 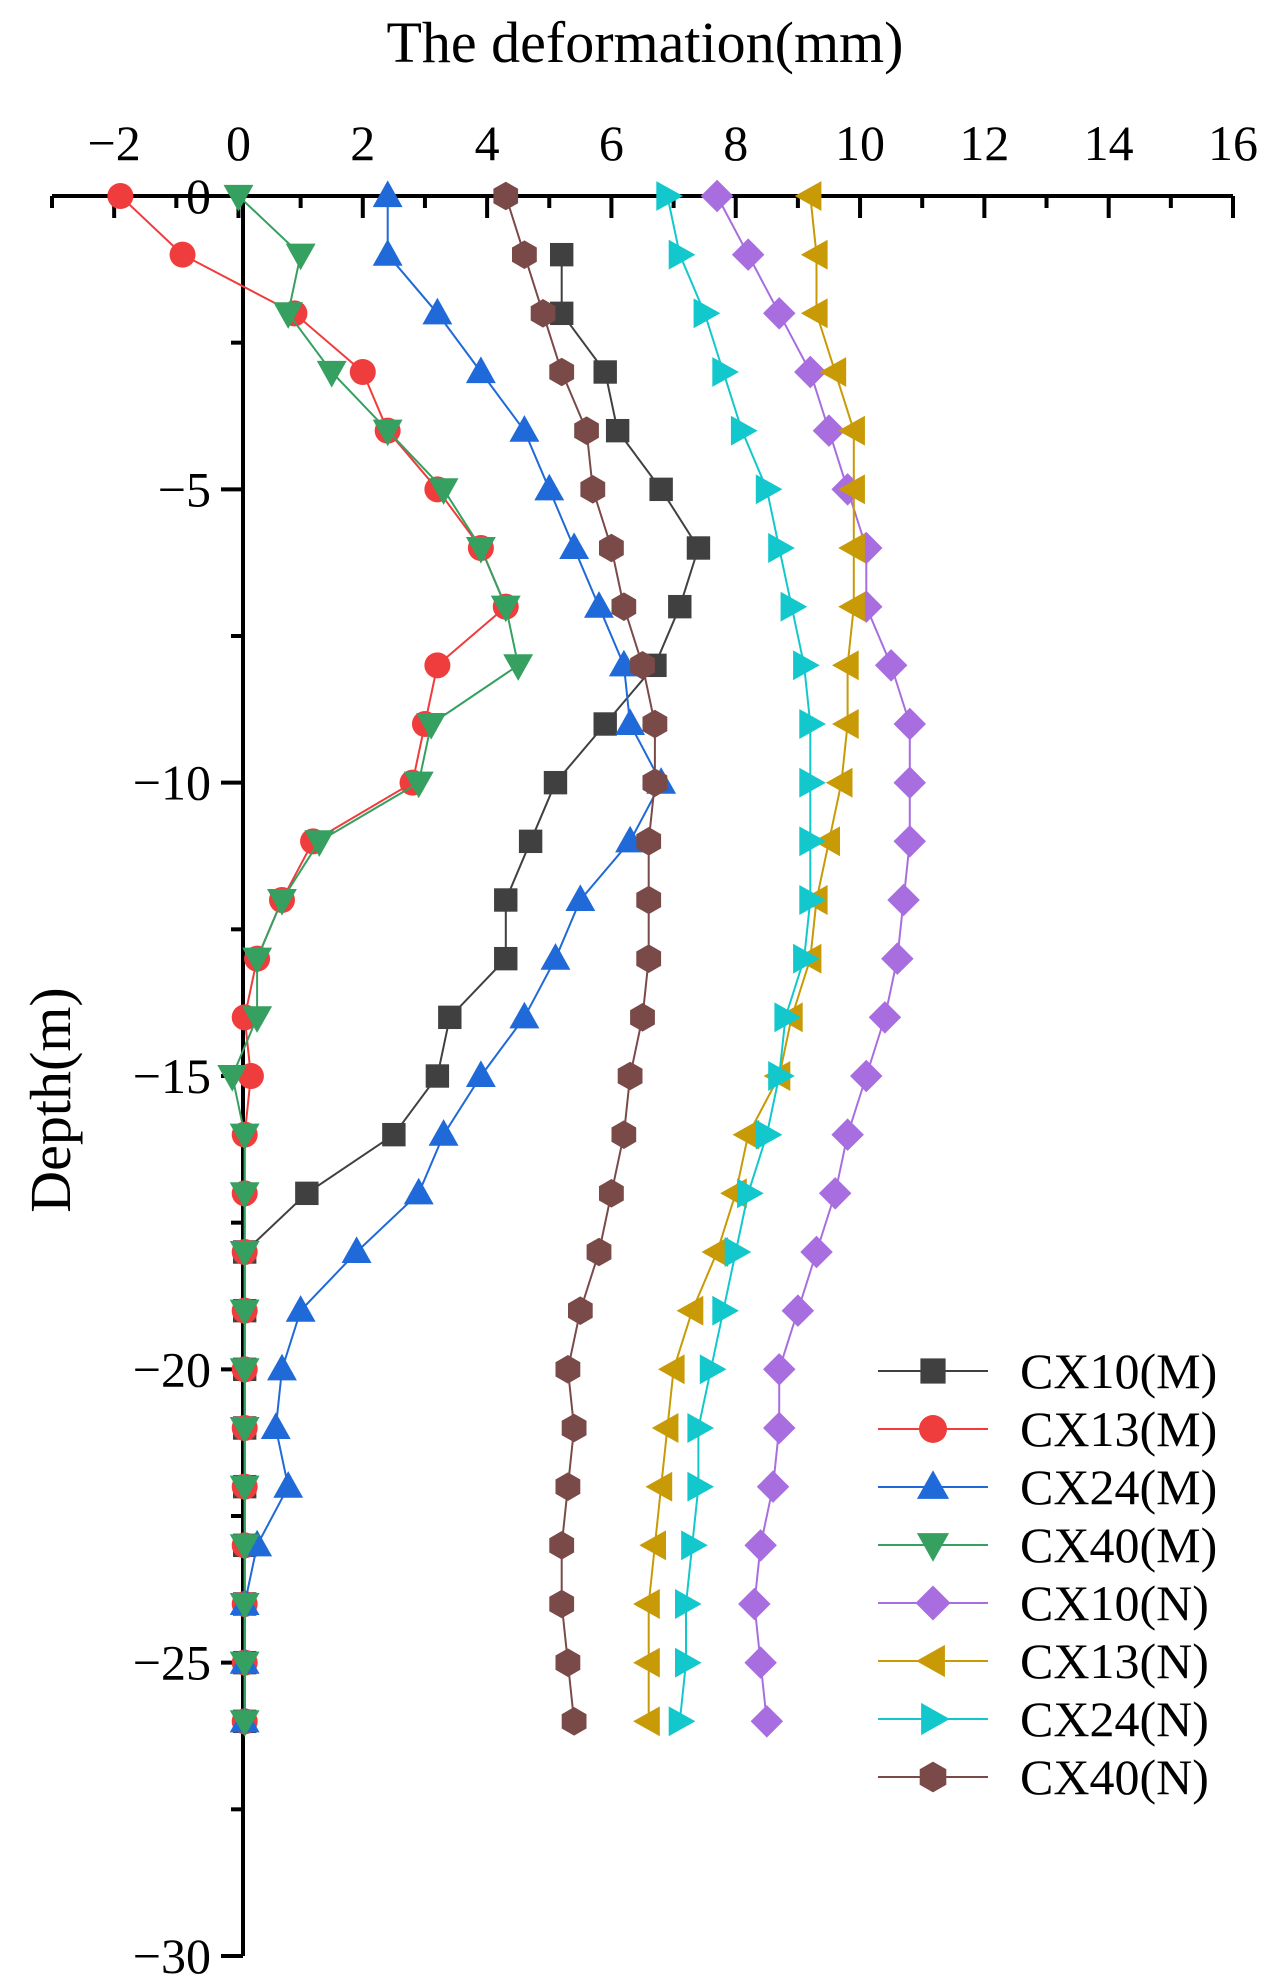 What do you see at coordinates (1043, 1661) in the screenshot?
I see `legend-item: CX13(N)` at bounding box center [1043, 1661].